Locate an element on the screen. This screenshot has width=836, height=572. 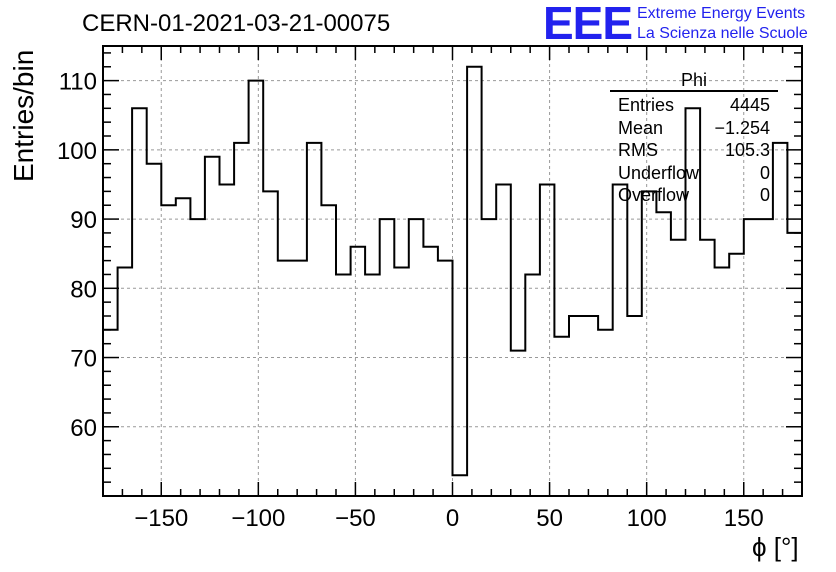
x-tick-label: 100 is located at coordinates (647, 518).